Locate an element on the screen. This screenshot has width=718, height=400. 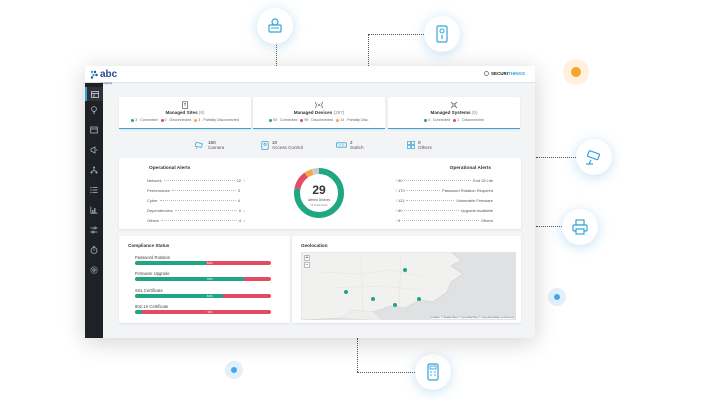
sidebar-item-schedules is located at coordinates (94, 250).